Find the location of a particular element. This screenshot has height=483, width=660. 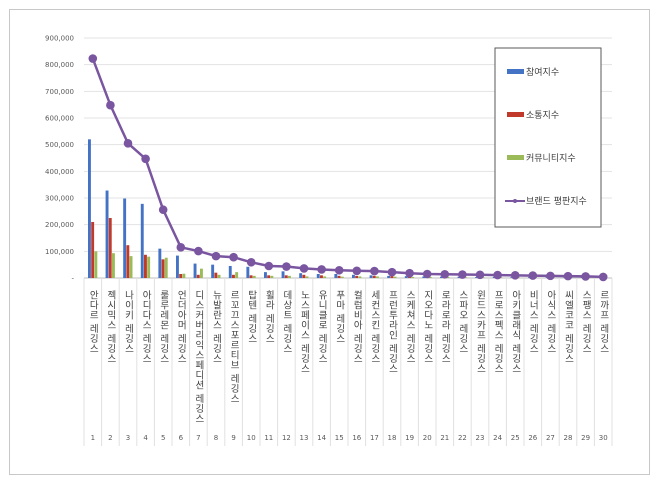

rank-label: 4 is located at coordinates (145, 438).